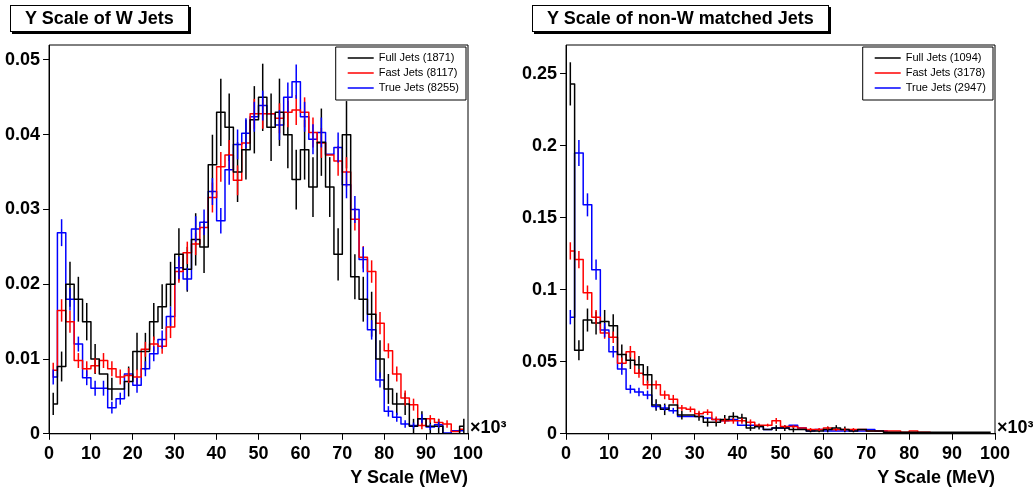 The image size is (1033, 495). Describe the element at coordinates (22, 208) in the screenshot. I see `y-tick-label: 0.03` at that location.